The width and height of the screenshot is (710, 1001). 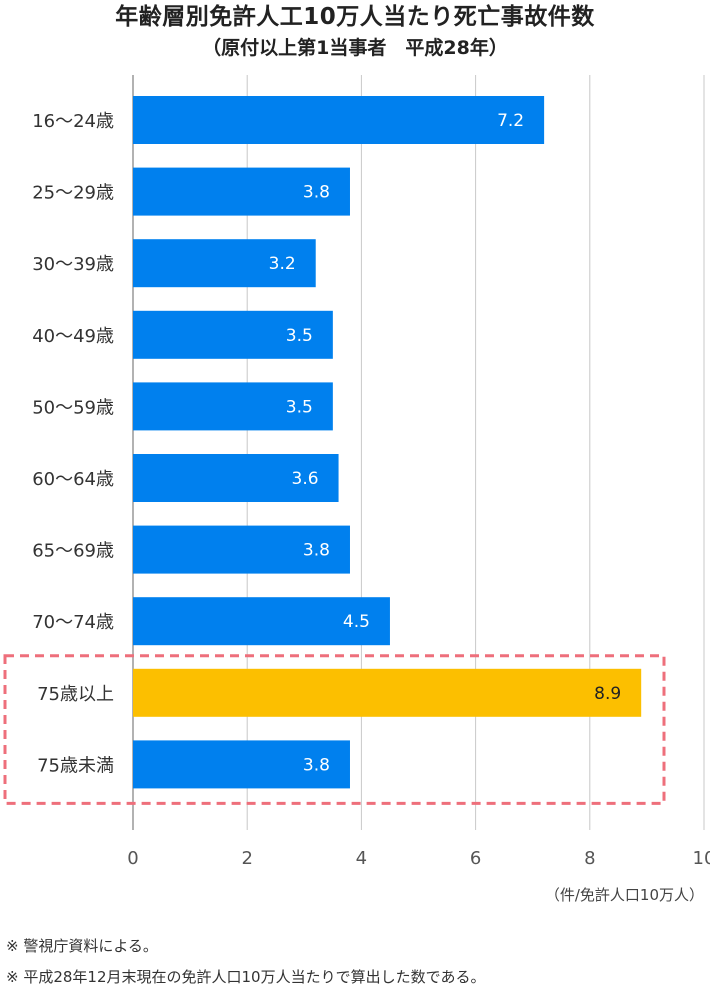 I want to click on chart-title: 年齢層別免許人工10万人当たり死亡事故件数, so click(x=355, y=17).